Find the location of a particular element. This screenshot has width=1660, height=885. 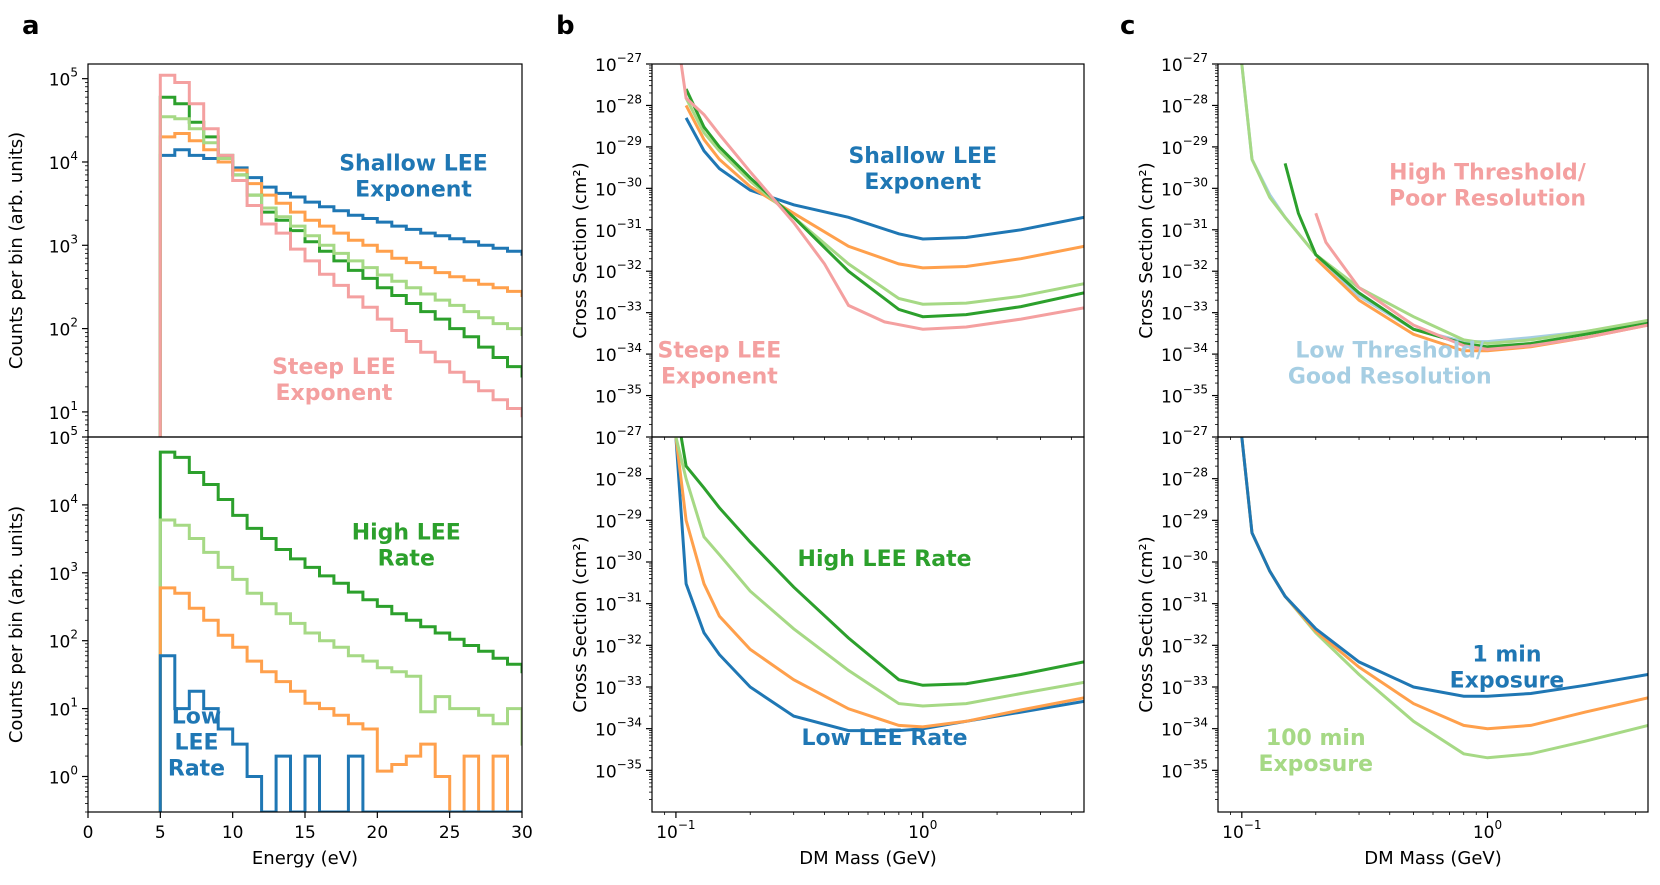

annotation-line: Low LEE Rate is located at coordinates (884, 738).